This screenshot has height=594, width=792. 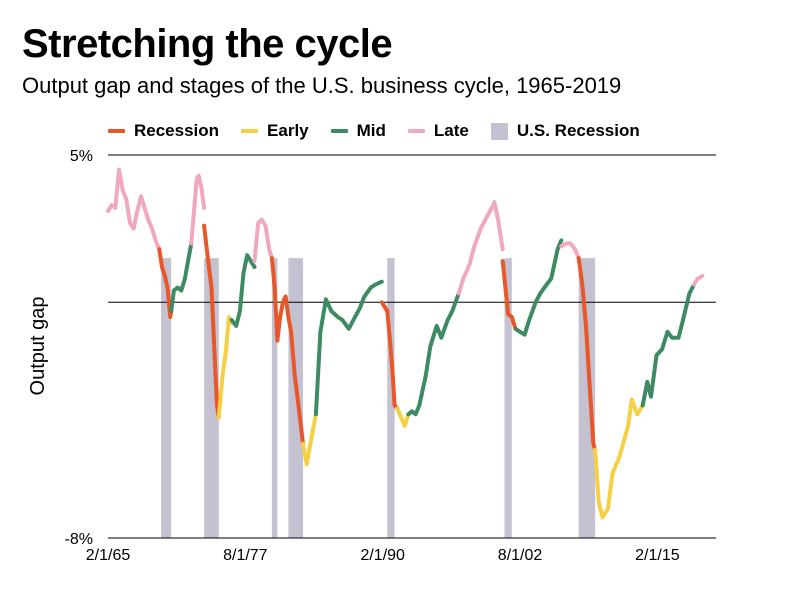 I want to click on x-tick-label: 2/1/65, so click(x=108, y=555).